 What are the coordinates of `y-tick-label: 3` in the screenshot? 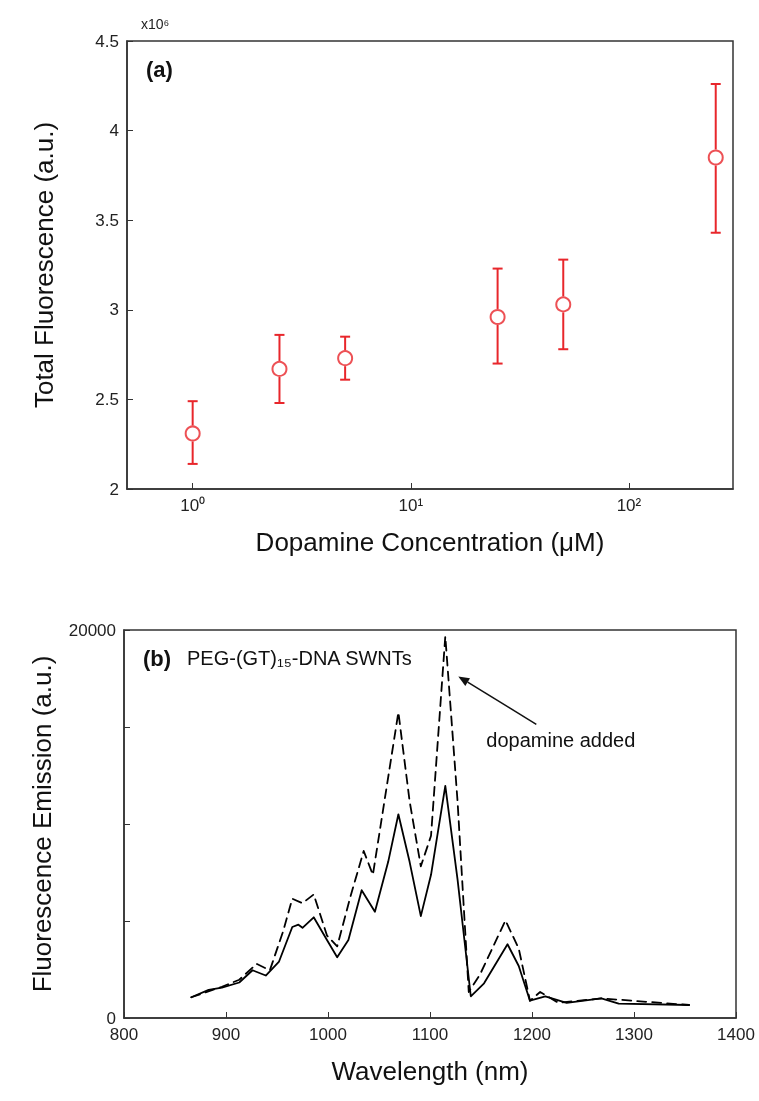 It's located at (114, 310).